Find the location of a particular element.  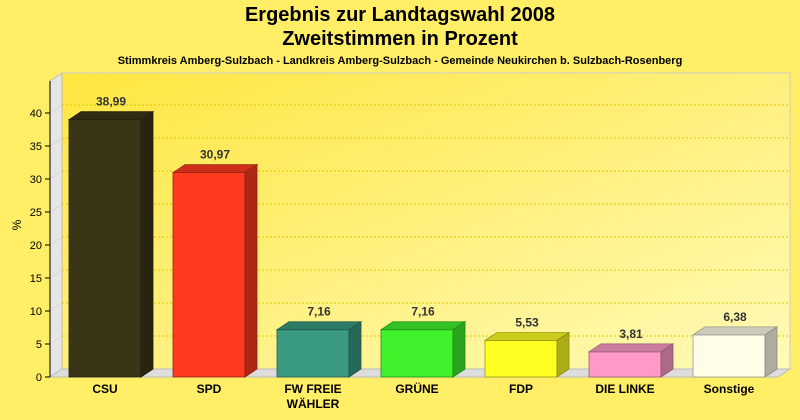

y-tick-label: 25 is located at coordinates (36, 213).